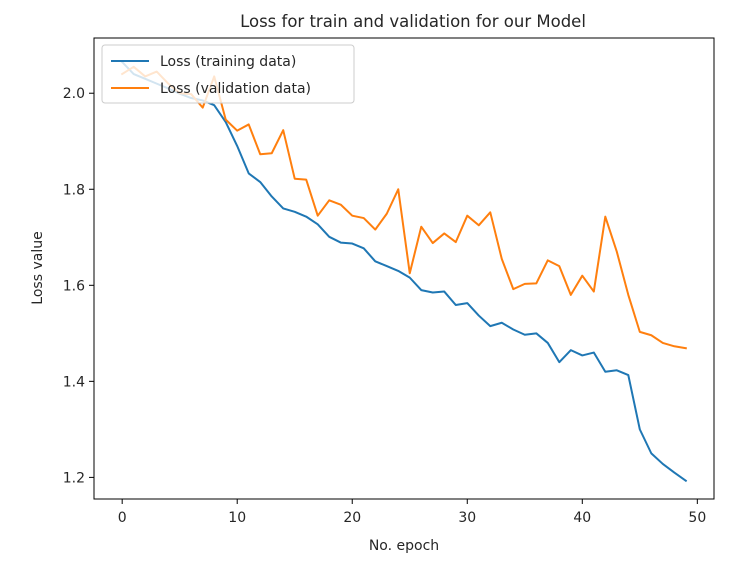 The width and height of the screenshot is (751, 564). What do you see at coordinates (697, 518) in the screenshot?
I see `x-tick-label: 50` at bounding box center [697, 518].